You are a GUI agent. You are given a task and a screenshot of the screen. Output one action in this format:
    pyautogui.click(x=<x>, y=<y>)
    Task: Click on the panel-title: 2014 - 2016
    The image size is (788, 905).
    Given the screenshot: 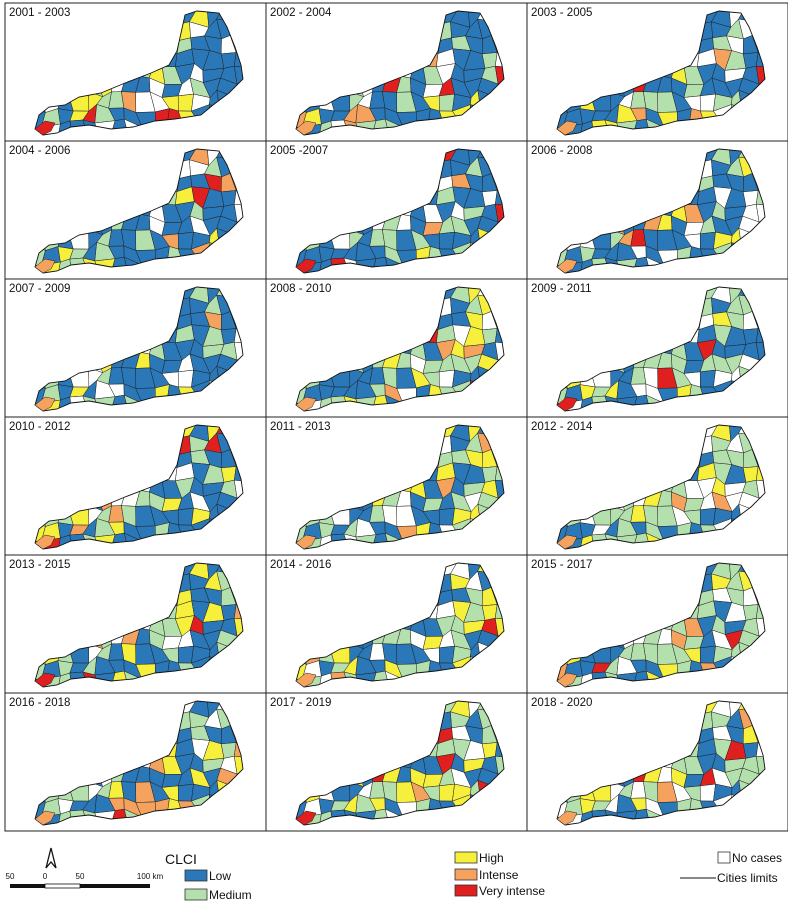 What is the action you would take?
    pyautogui.click(x=300, y=565)
    